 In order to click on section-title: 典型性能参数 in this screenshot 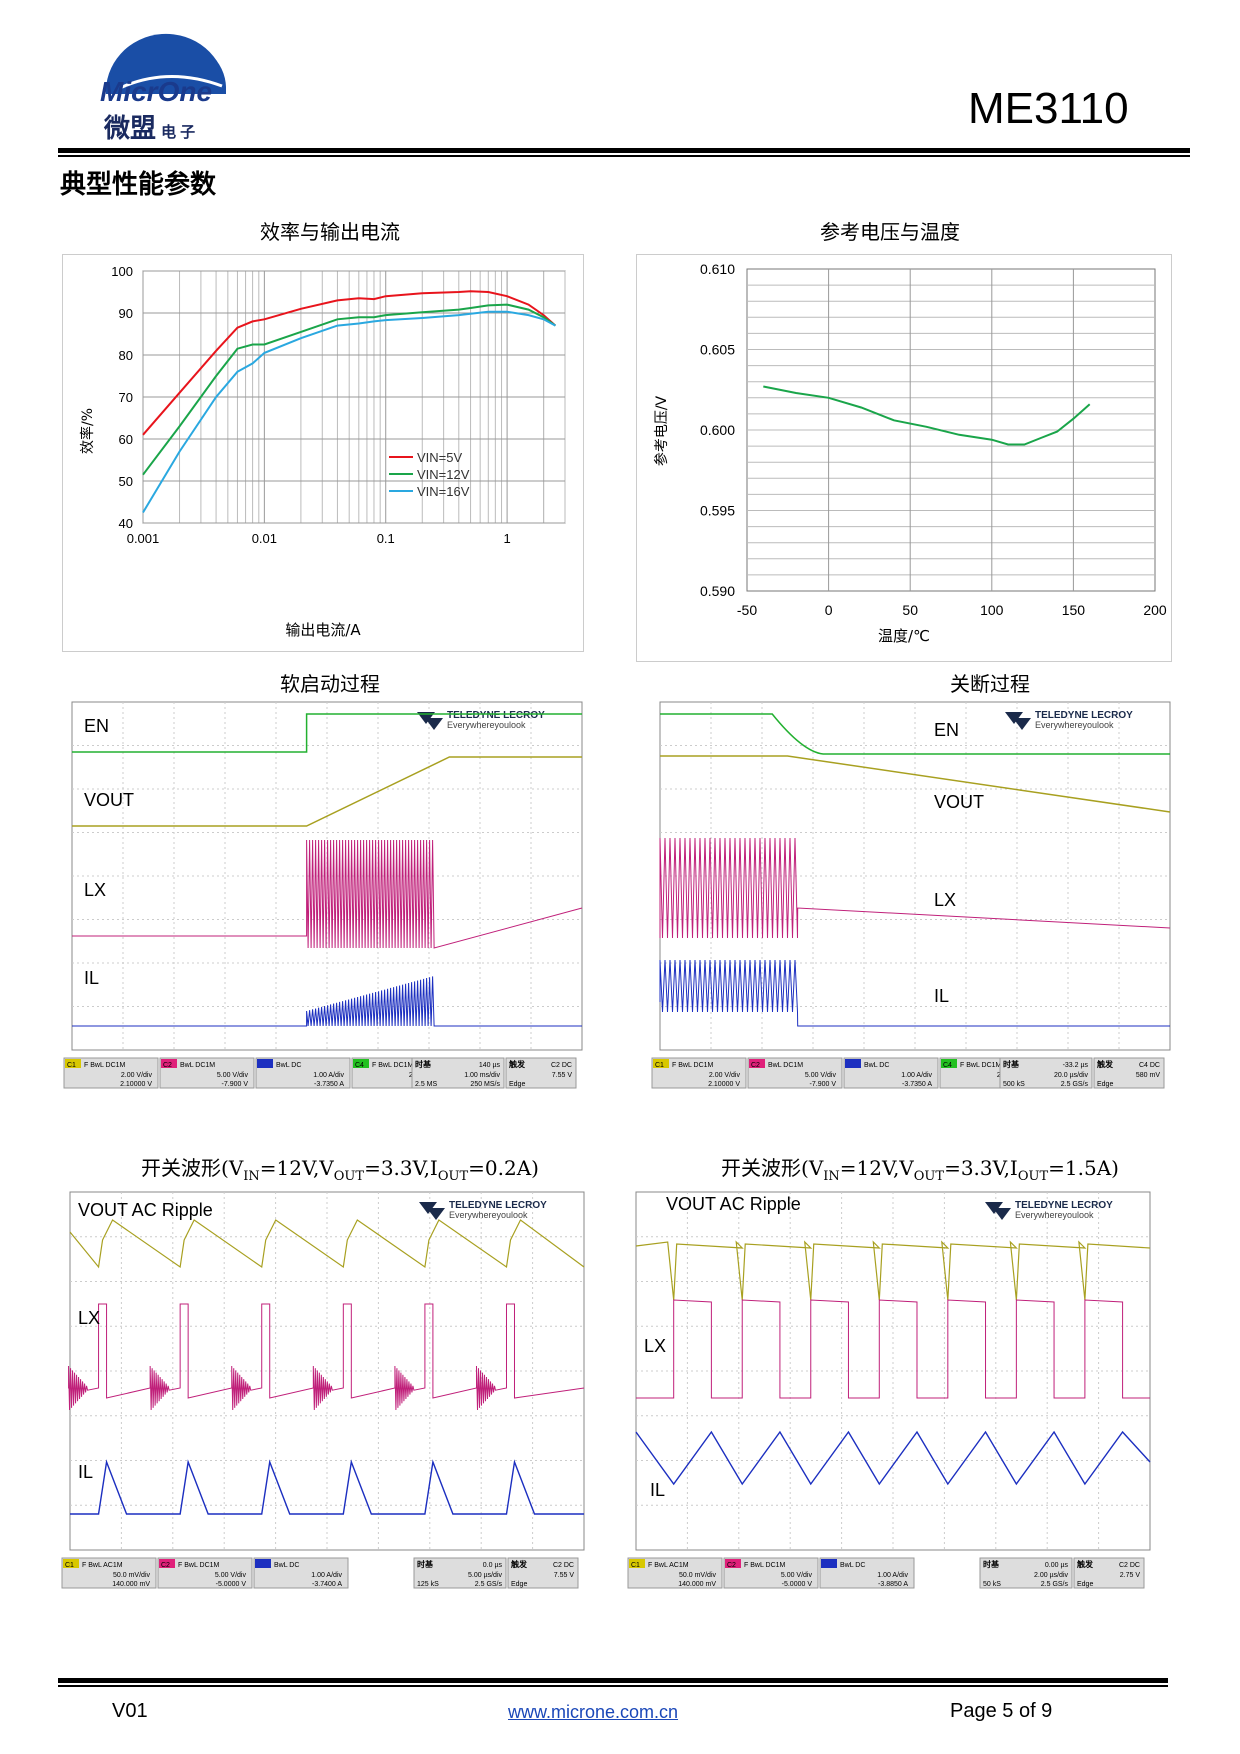, I will do `click(138, 185)`.